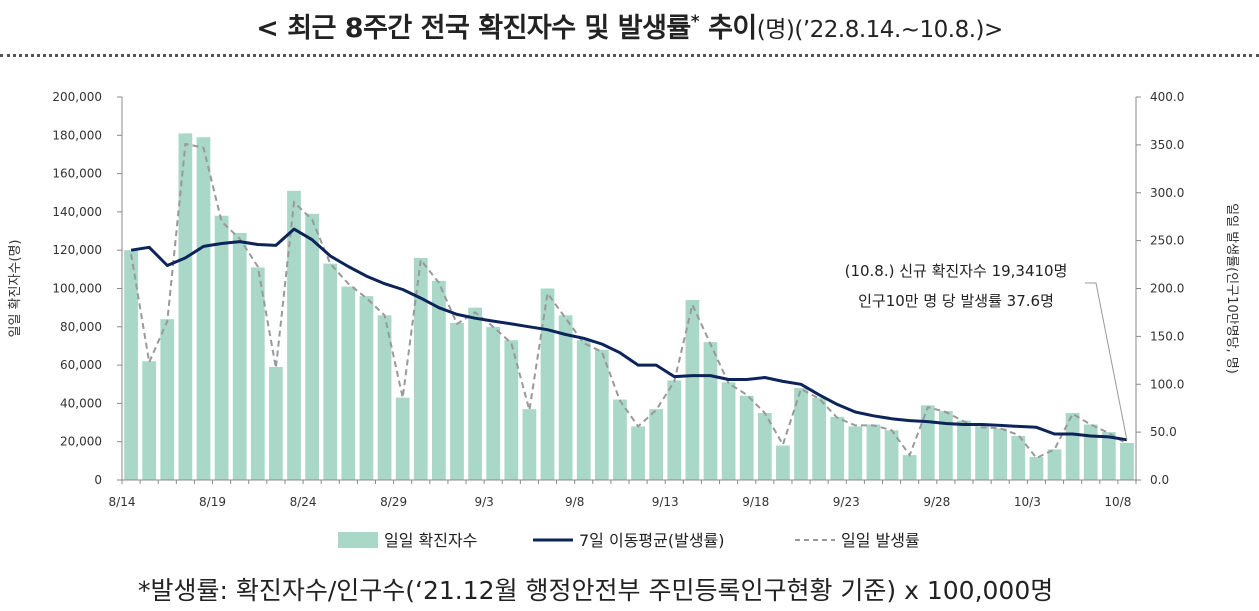 The height and width of the screenshot is (611, 1259). I want to click on bar-9/16, so click(728, 431).